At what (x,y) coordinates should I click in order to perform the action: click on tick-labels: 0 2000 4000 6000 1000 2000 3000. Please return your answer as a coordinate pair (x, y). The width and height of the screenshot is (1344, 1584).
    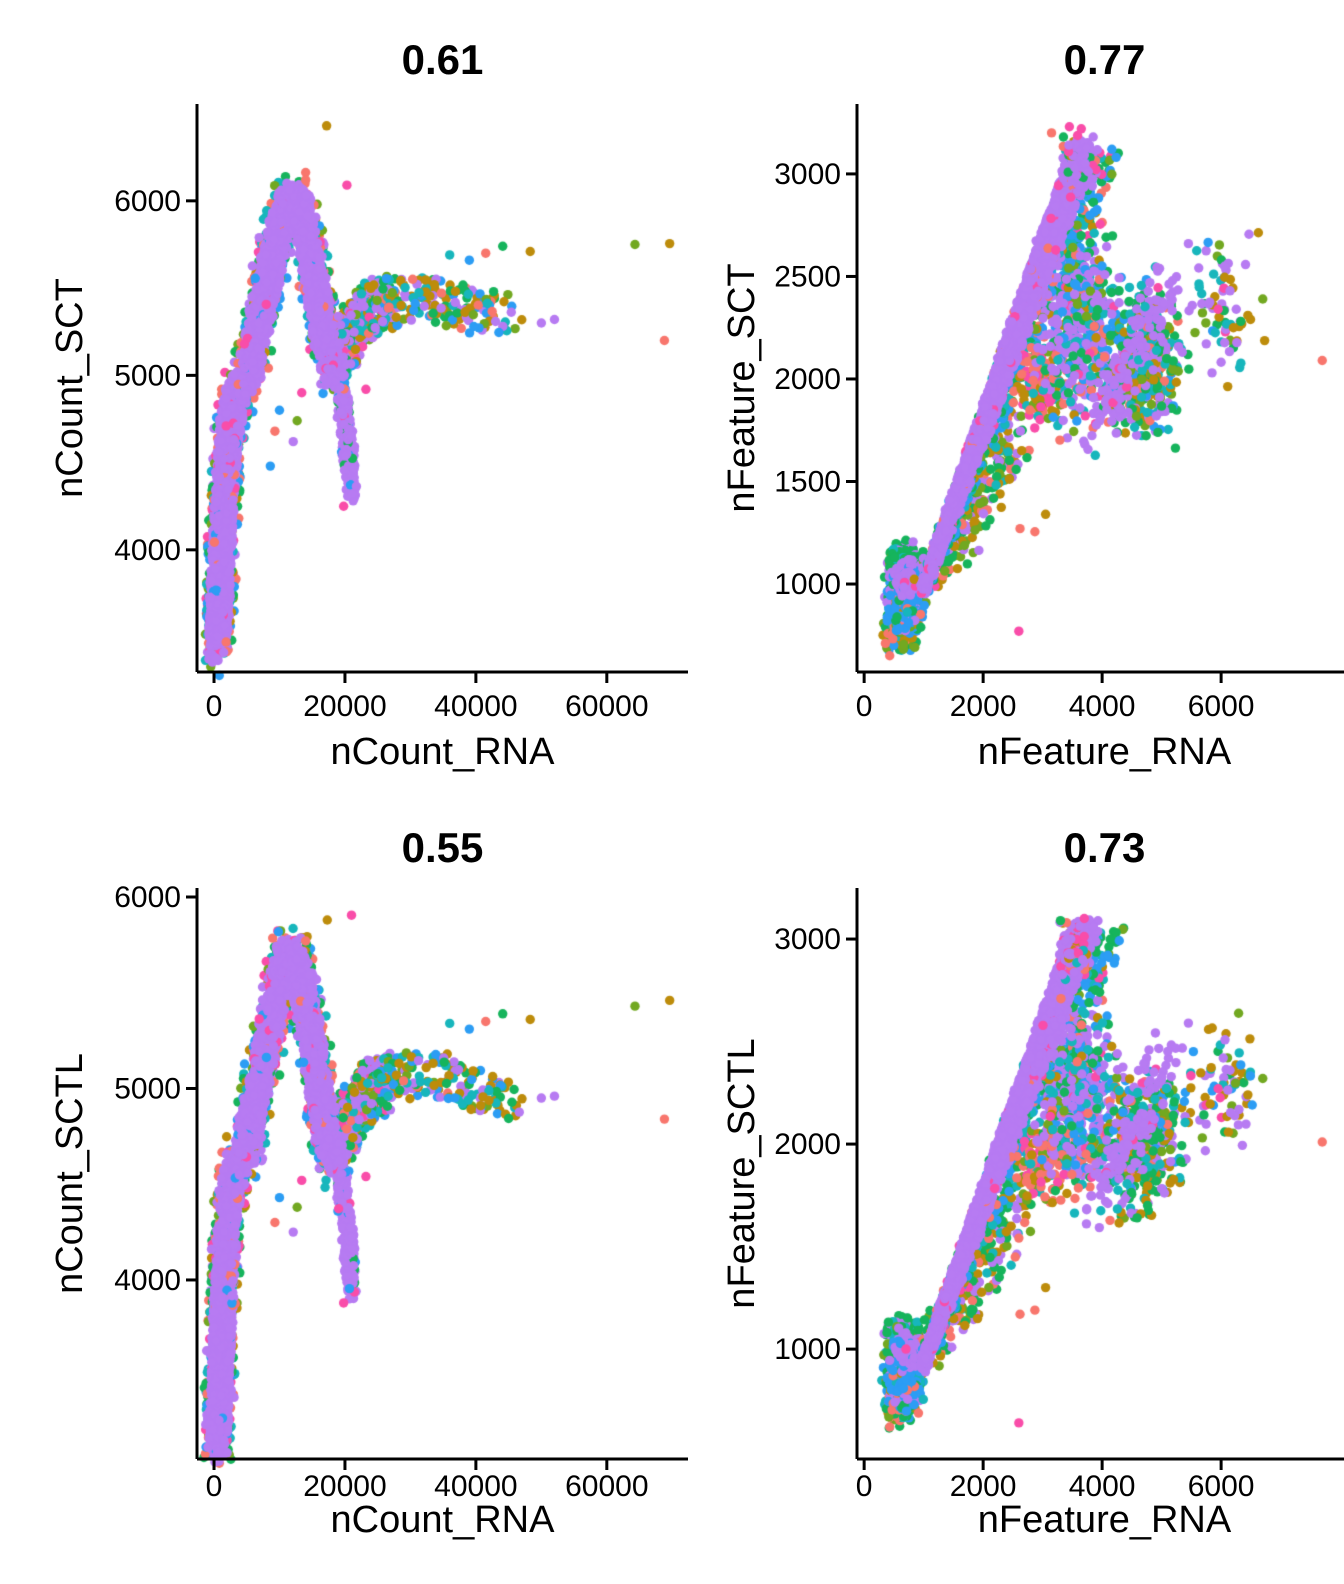
    Looking at the image, I should click on (1014, 1213).